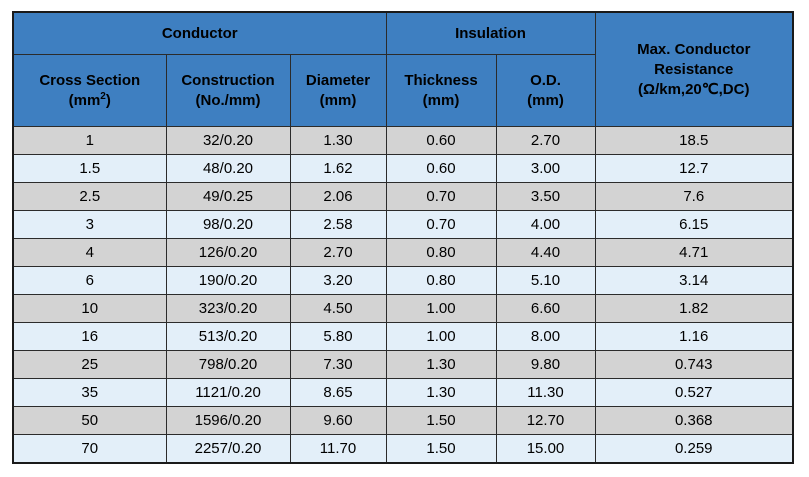 The image size is (809, 477). What do you see at coordinates (228, 336) in the screenshot?
I see `cell-construction: 513/0.20` at bounding box center [228, 336].